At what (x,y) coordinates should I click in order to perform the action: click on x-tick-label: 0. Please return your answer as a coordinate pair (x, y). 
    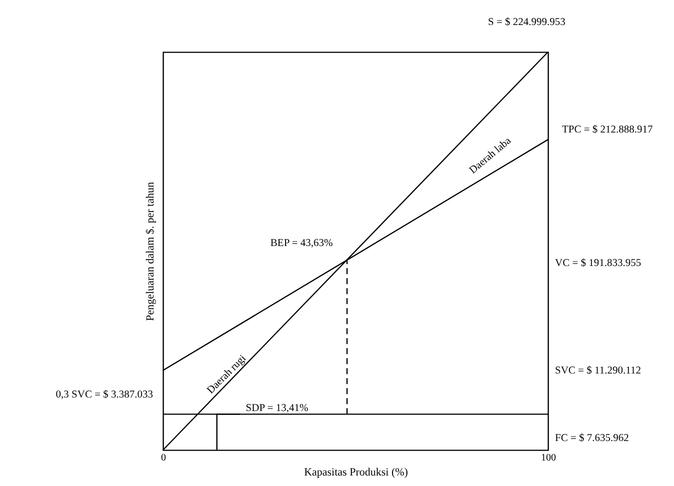
    Looking at the image, I should click on (163, 458).